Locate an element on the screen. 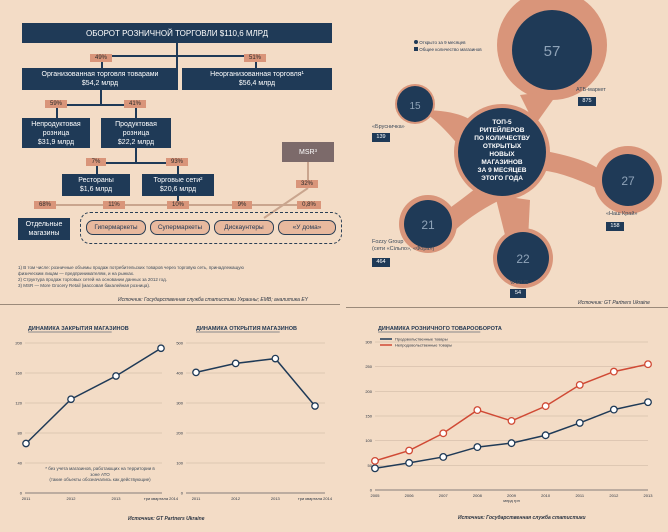 Image resolution: width=668 pixels, height=532 pixels. fozzy-total: 464 is located at coordinates (381, 262).